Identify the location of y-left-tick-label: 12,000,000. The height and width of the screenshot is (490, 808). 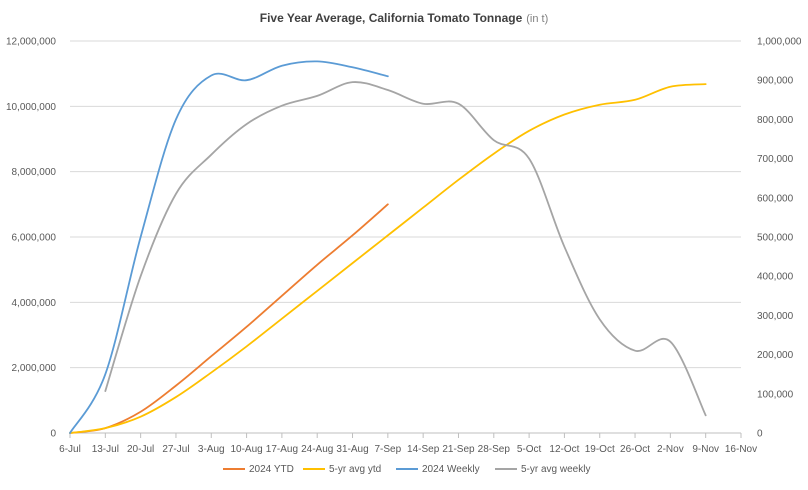
(31, 42).